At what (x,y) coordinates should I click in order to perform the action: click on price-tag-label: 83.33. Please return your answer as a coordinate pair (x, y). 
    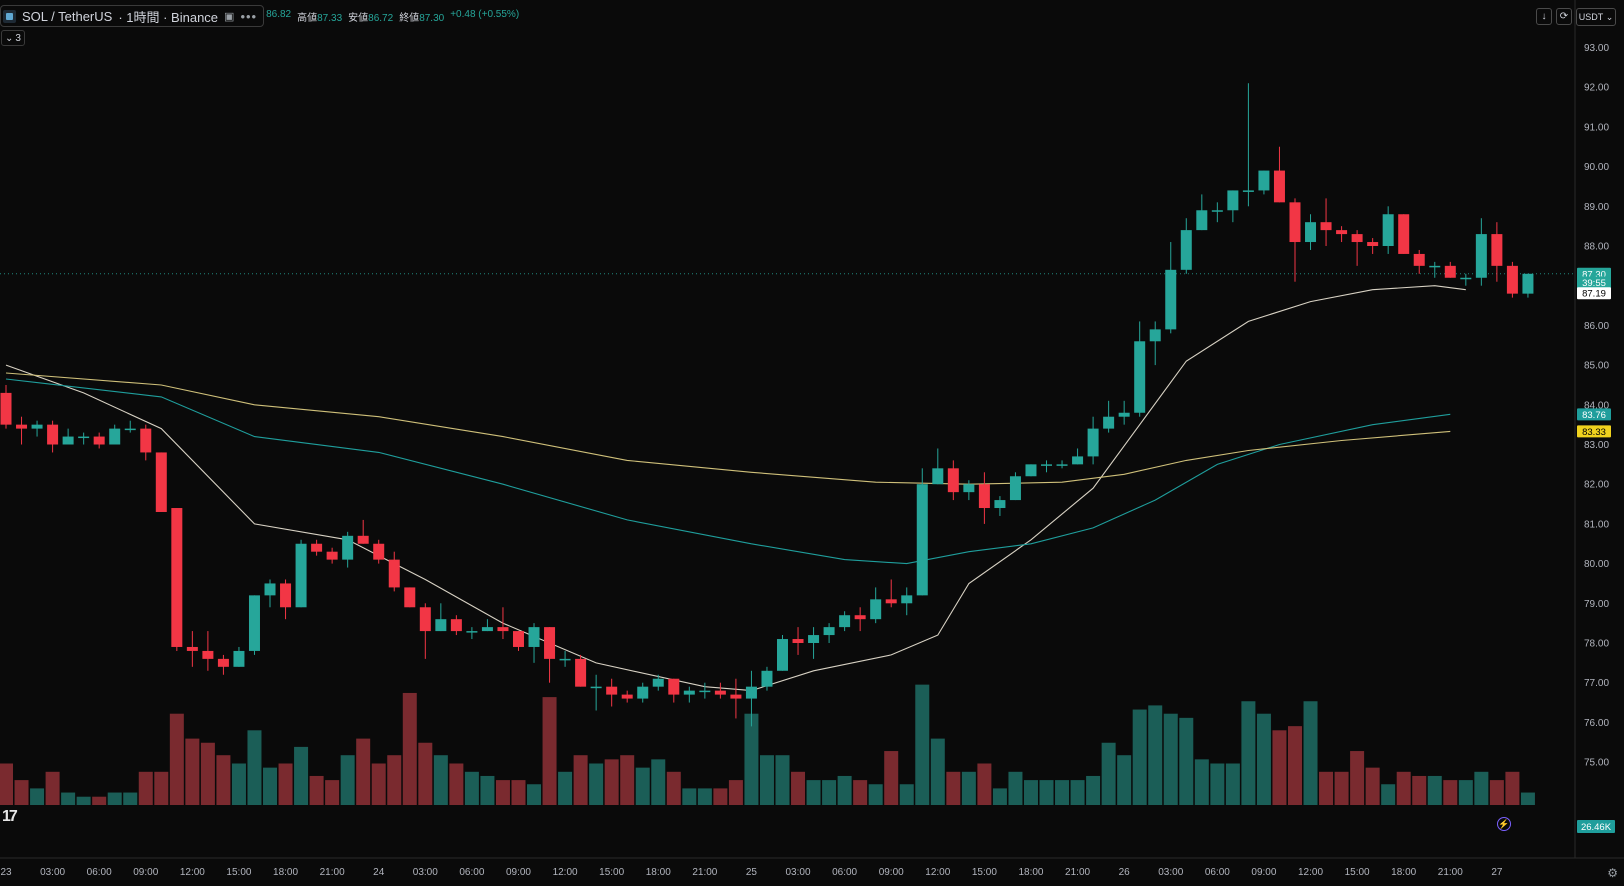
    Looking at the image, I should click on (1594, 432).